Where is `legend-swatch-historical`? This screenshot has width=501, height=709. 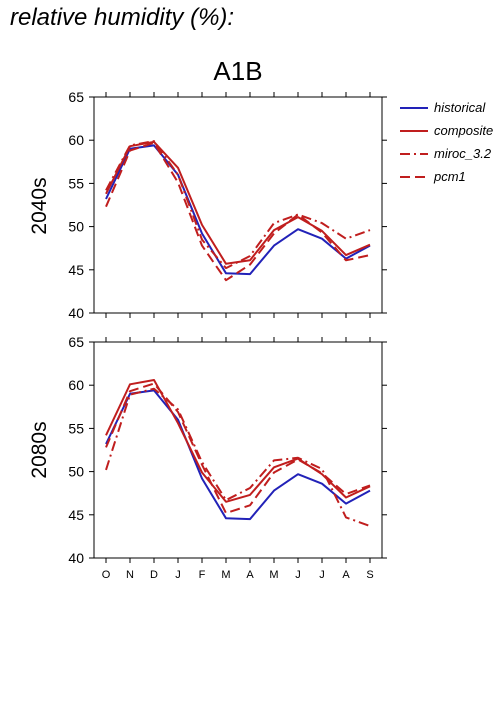 legend-swatch-historical is located at coordinates (414, 107).